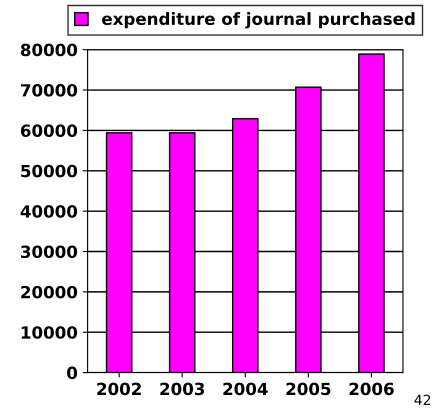  Describe the element at coordinates (50, 332) in the screenshot. I see `y-tick-label: 10000` at that location.